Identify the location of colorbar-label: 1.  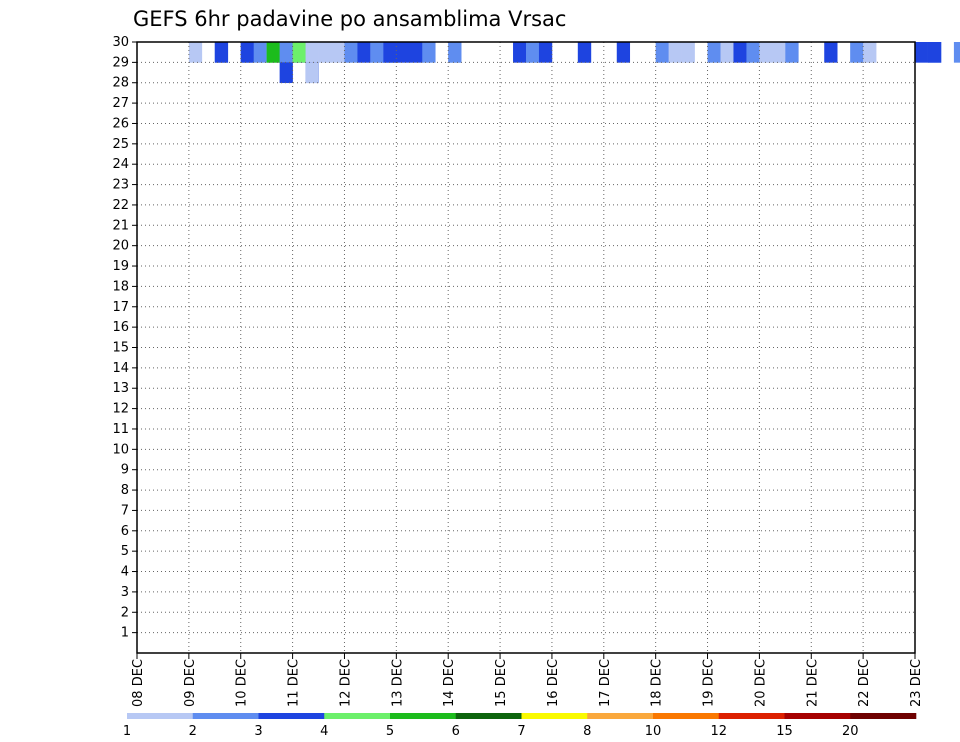
(127, 731).